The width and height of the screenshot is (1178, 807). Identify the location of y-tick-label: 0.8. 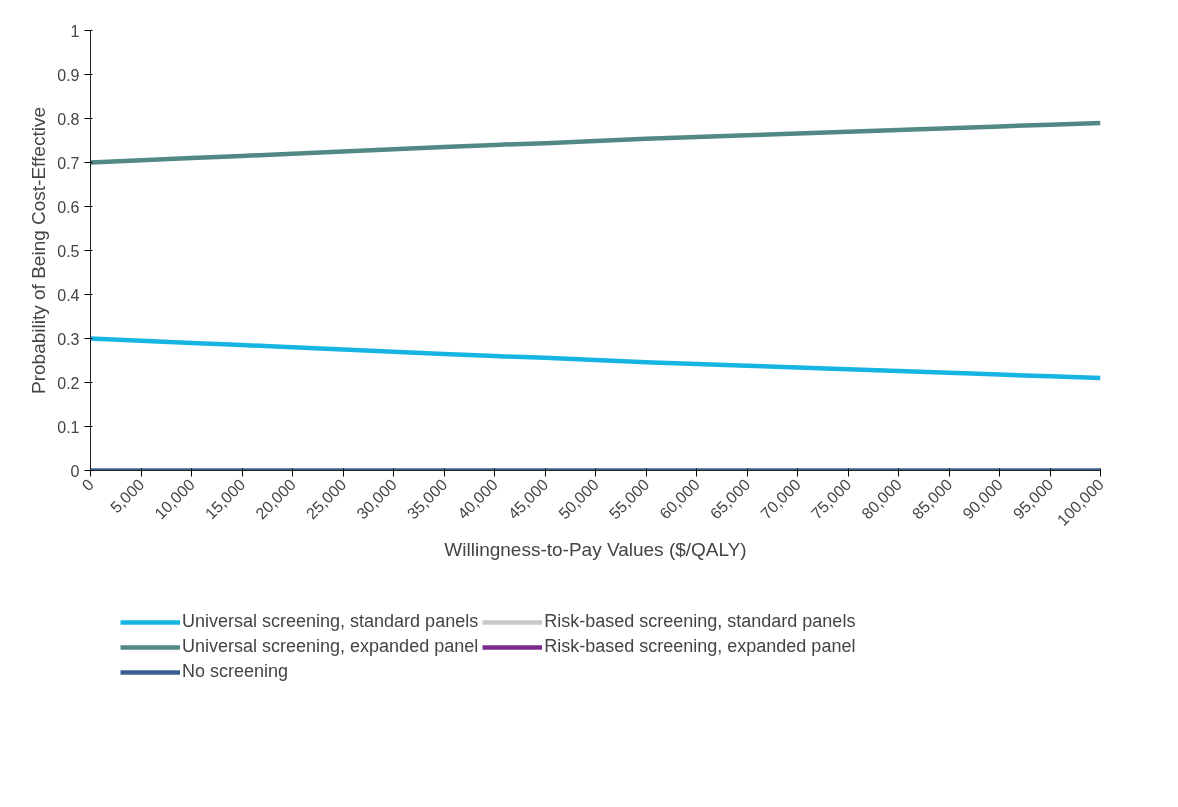
(68, 119).